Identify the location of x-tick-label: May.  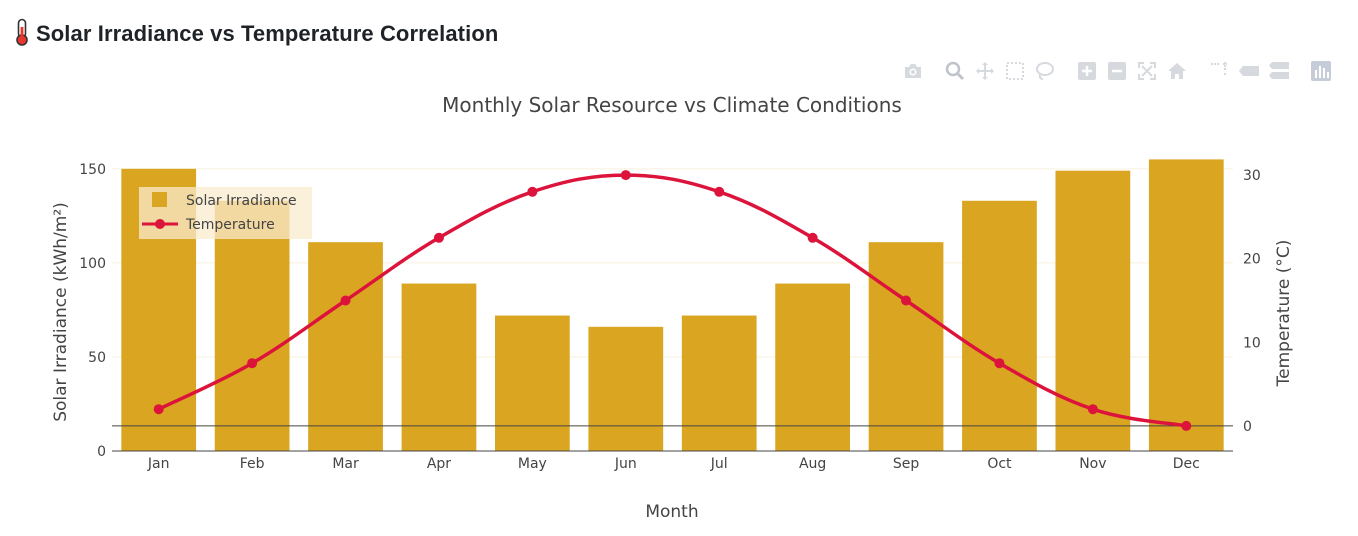
(532, 464).